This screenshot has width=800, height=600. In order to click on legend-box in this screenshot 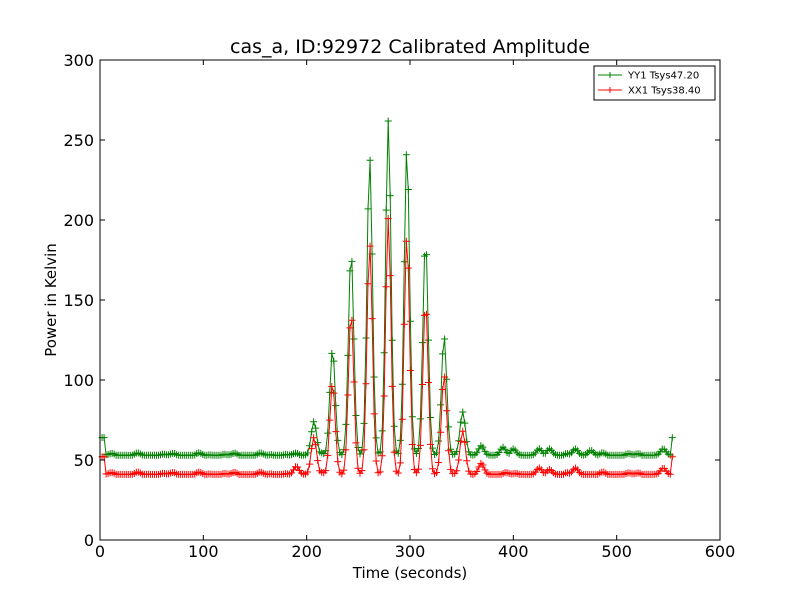, I will do `click(654, 83)`.